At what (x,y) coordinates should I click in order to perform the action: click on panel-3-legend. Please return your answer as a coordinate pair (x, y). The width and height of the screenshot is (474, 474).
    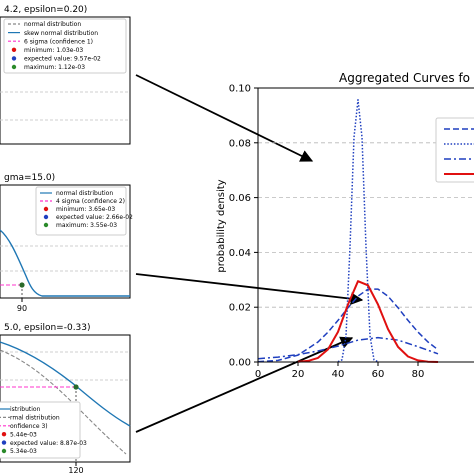
    Looking at the image, I should click on (40, 430).